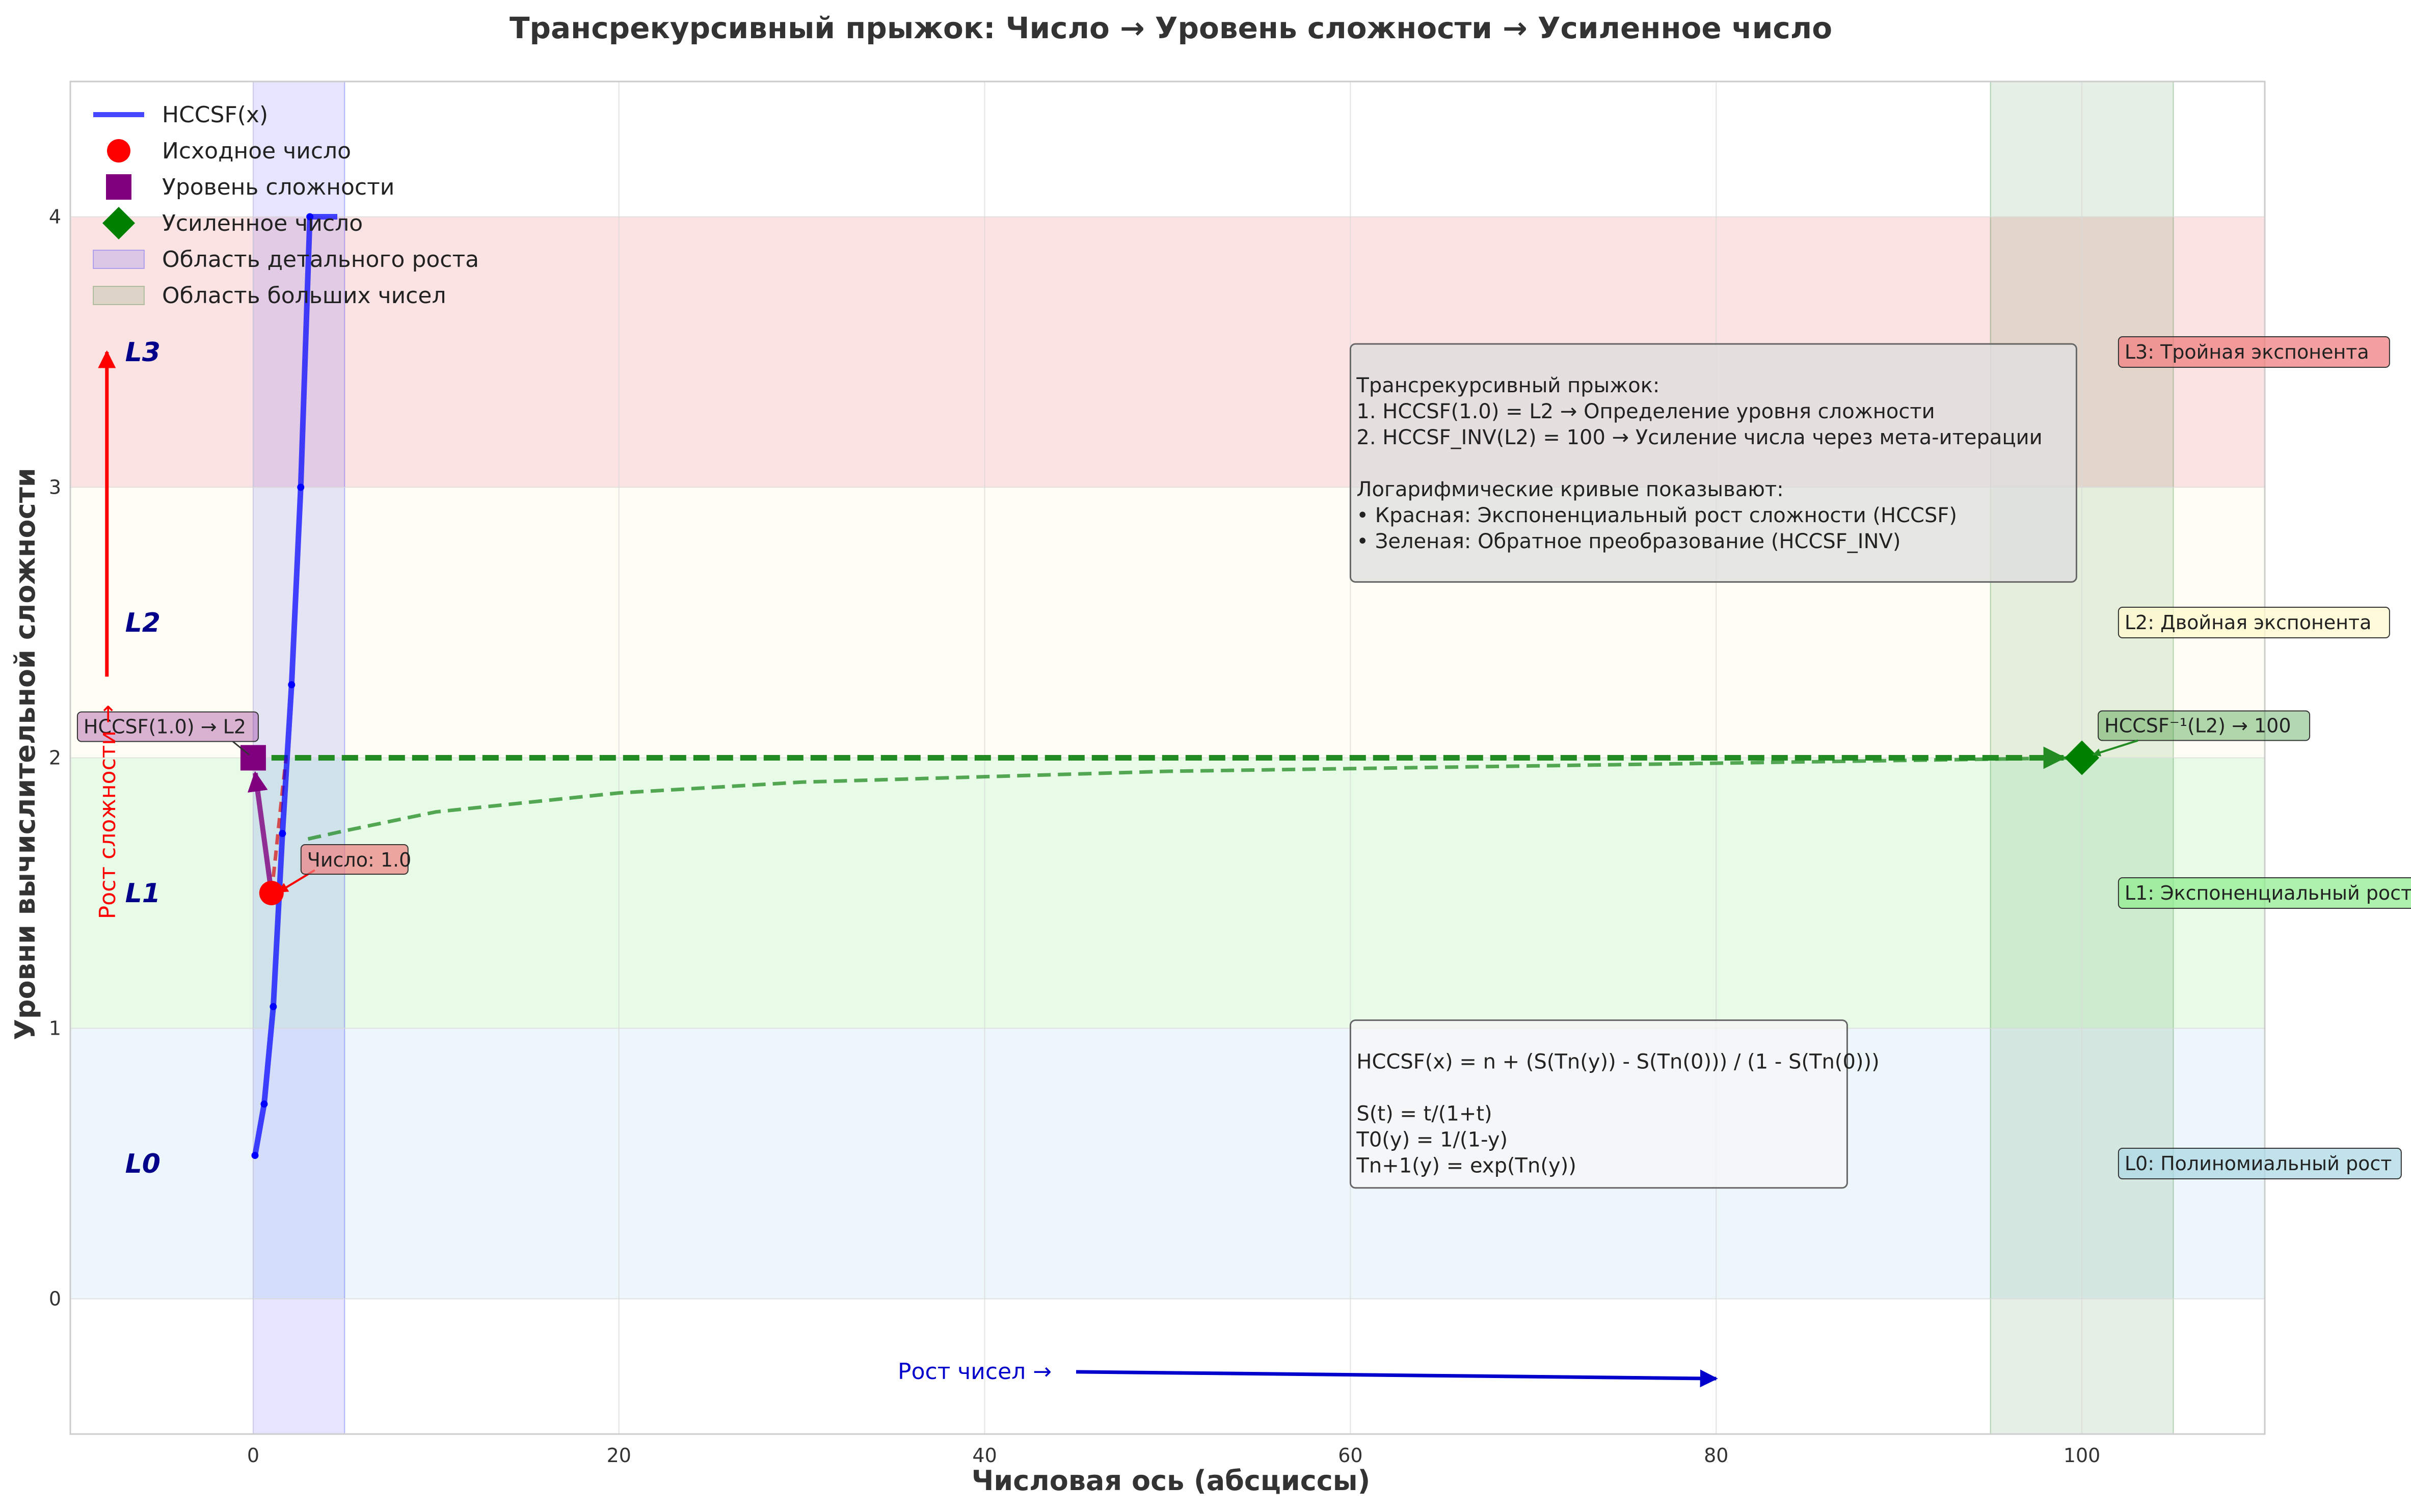  I want to click on level-desc-text: L2: Двойная экспонента, so click(2248, 623).